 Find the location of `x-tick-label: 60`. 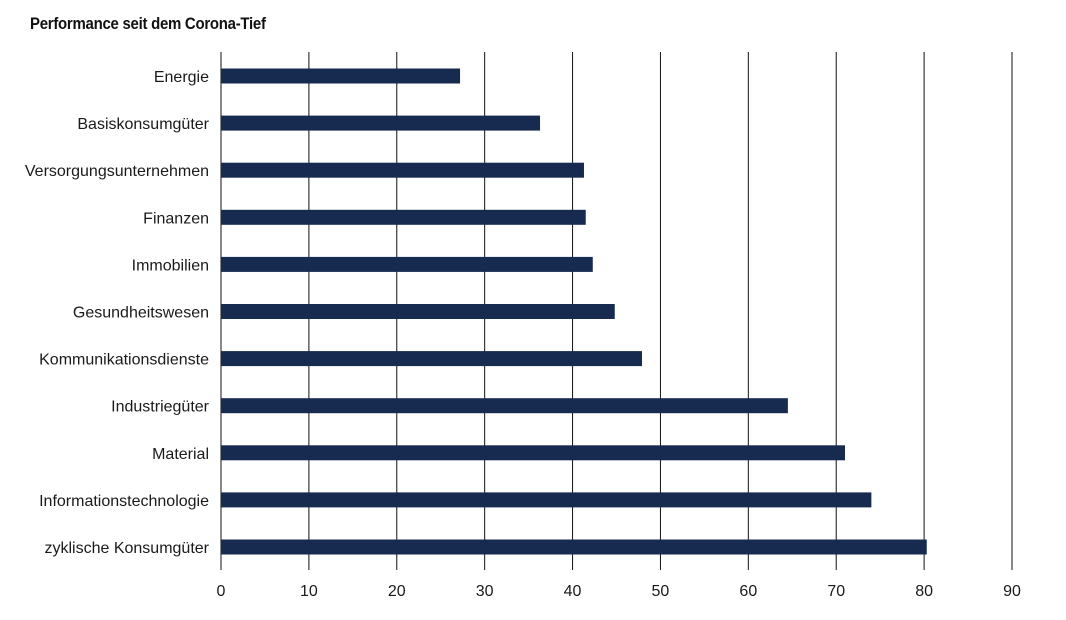

x-tick-label: 60 is located at coordinates (748, 591).